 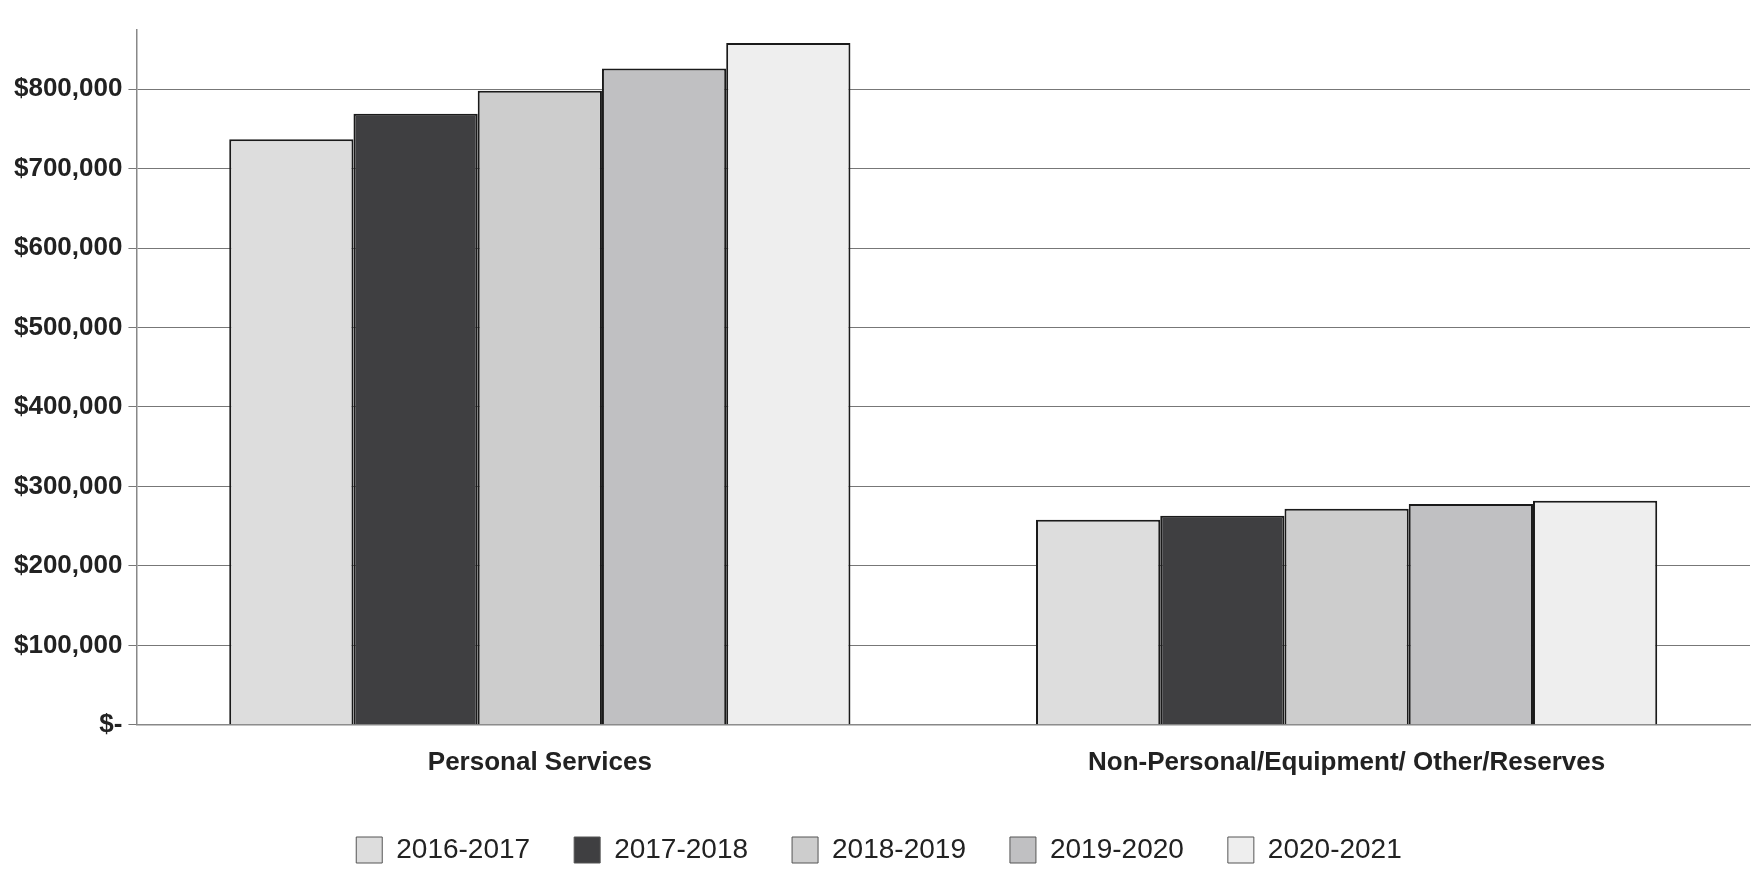 What do you see at coordinates (68, 166) in the screenshot?
I see `y-tick-label: $700,000` at bounding box center [68, 166].